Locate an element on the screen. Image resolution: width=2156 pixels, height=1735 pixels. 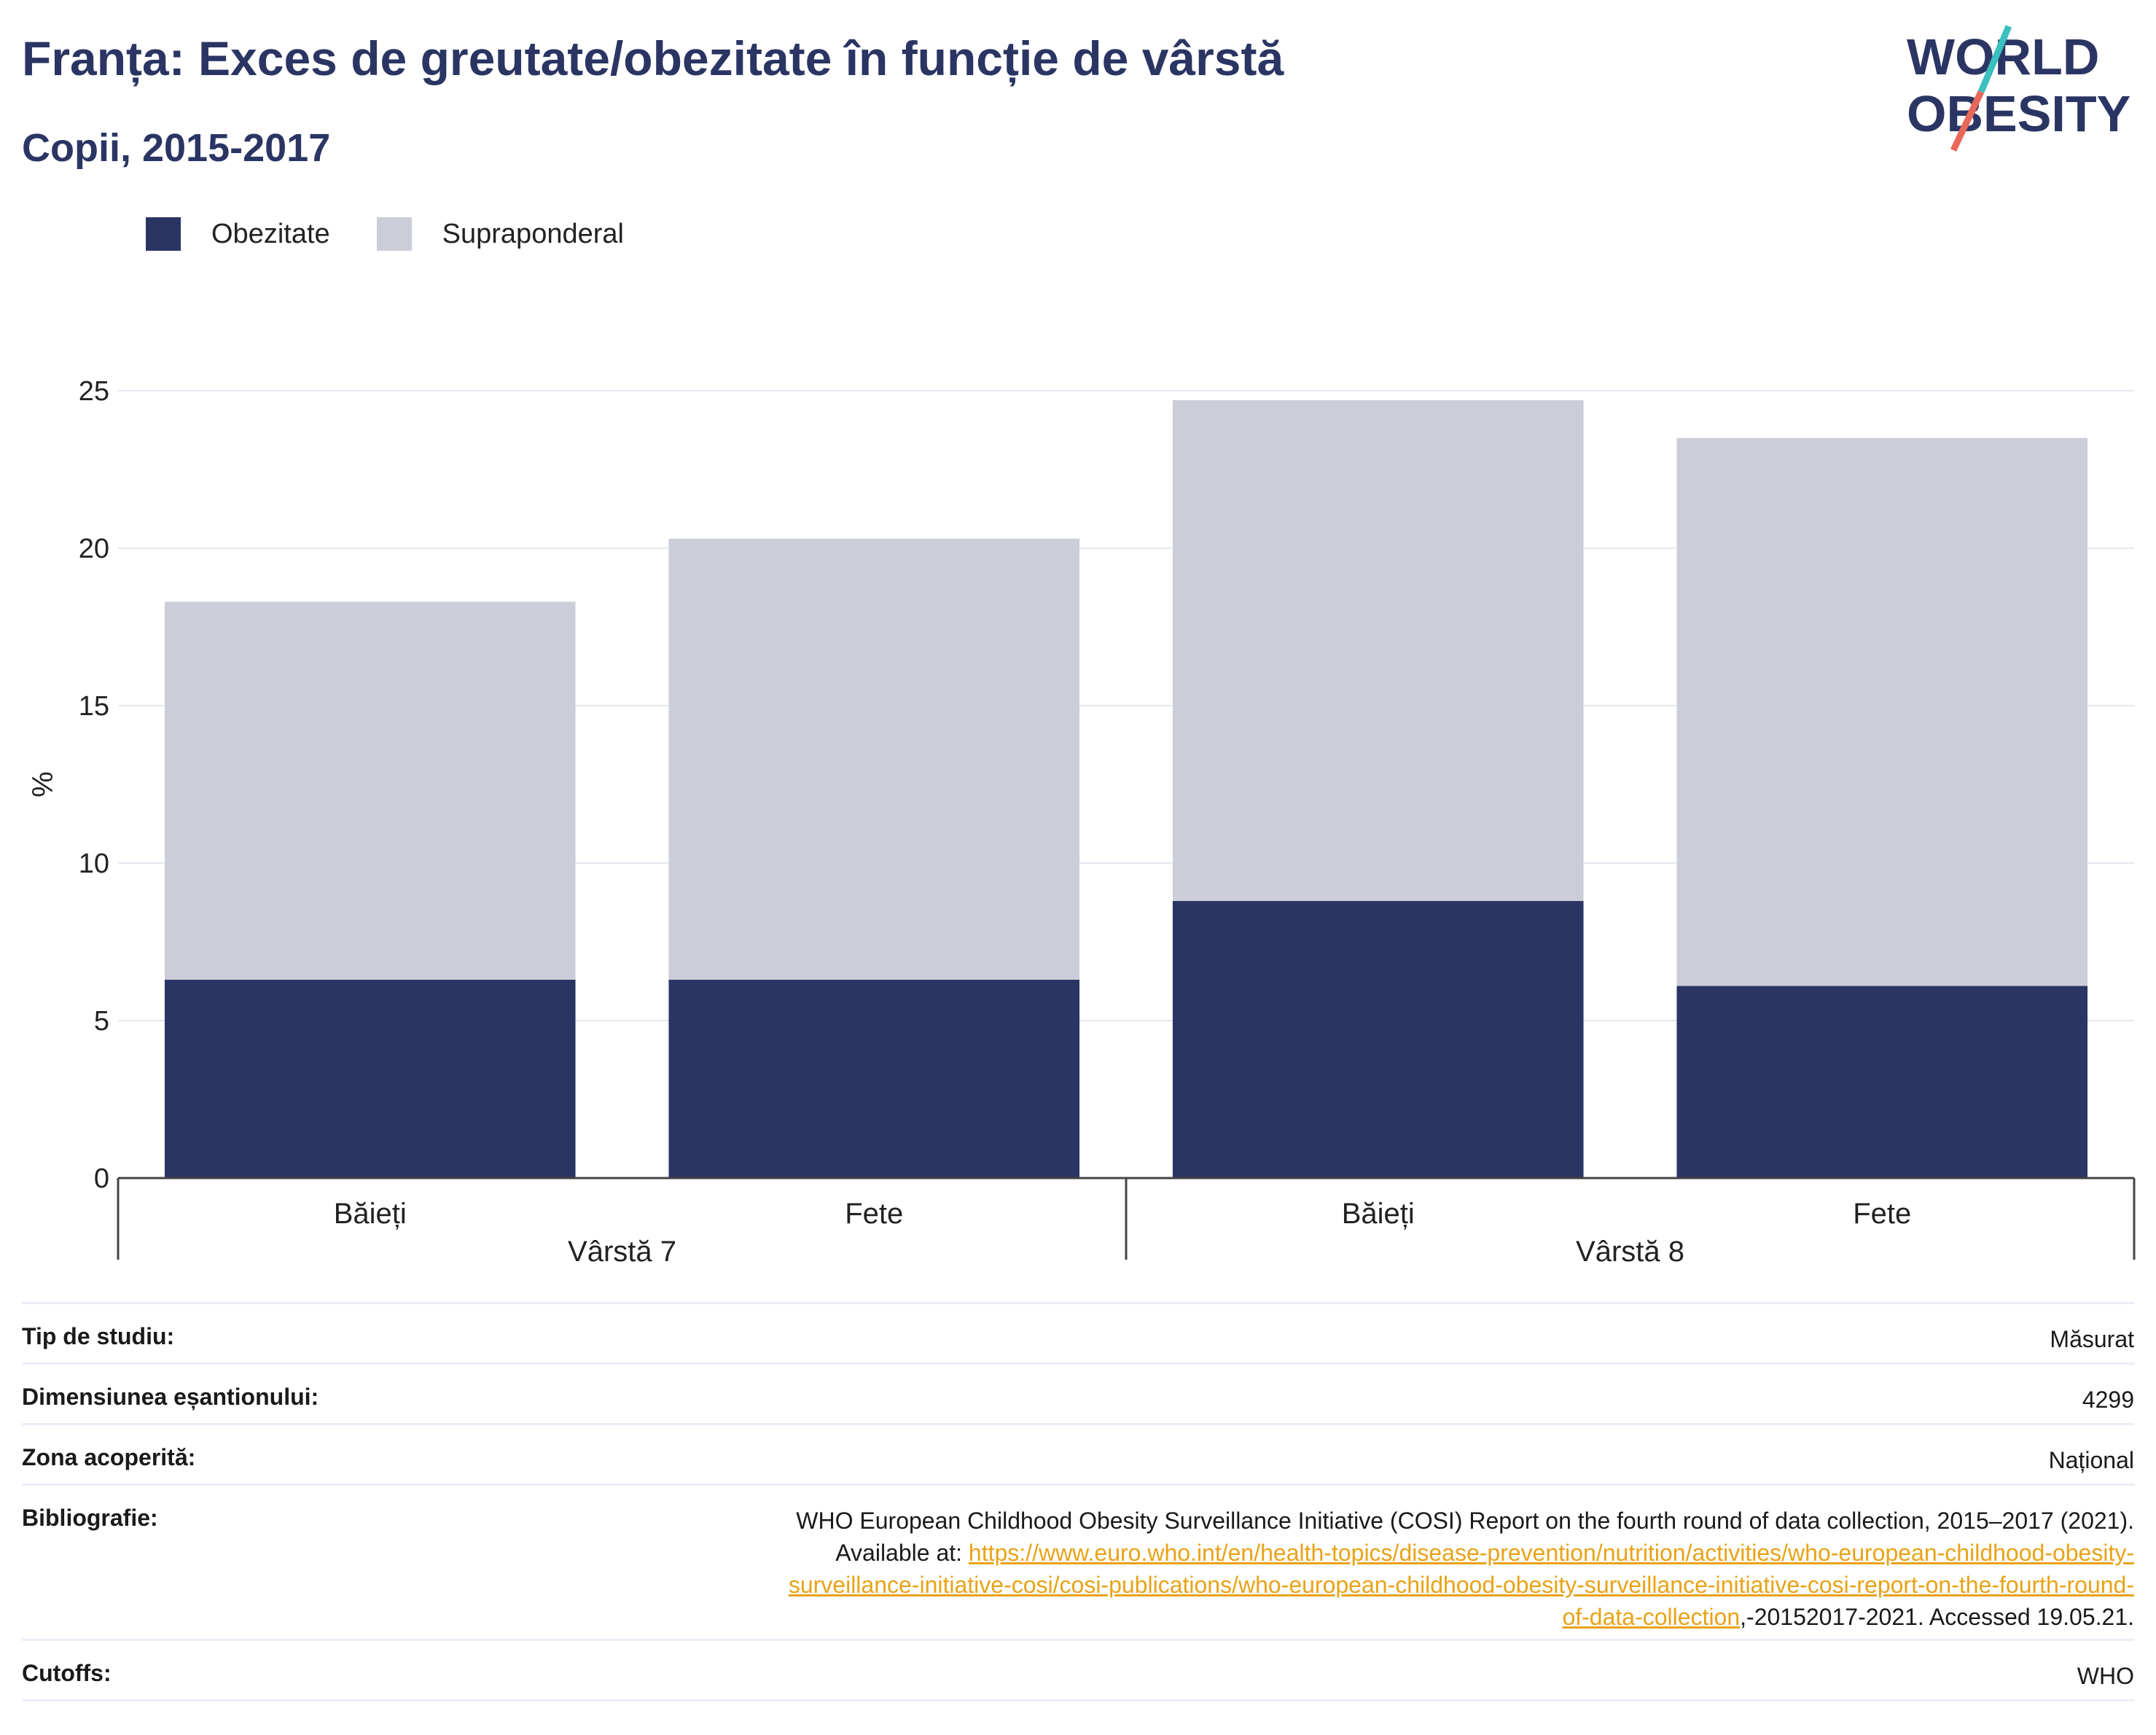
y-tick-label: 15 is located at coordinates (94, 706).